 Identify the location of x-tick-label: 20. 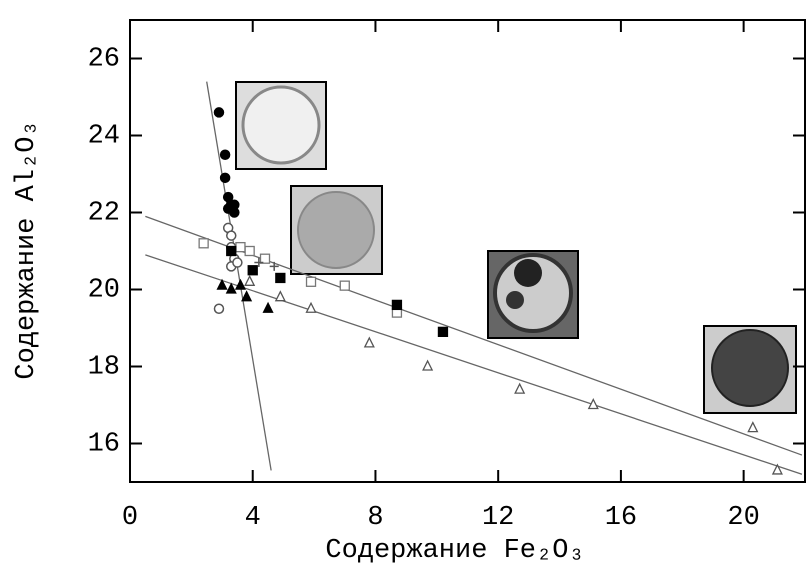
(743, 518).